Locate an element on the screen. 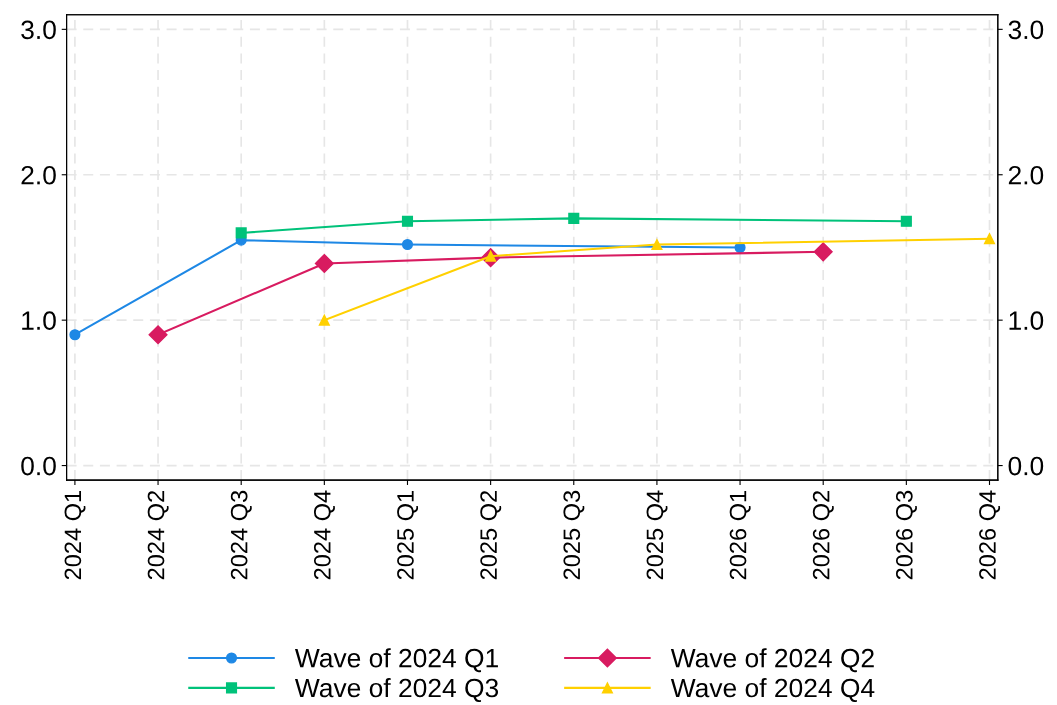  x-tick-label: 2026 Q3 is located at coordinates (906, 535).